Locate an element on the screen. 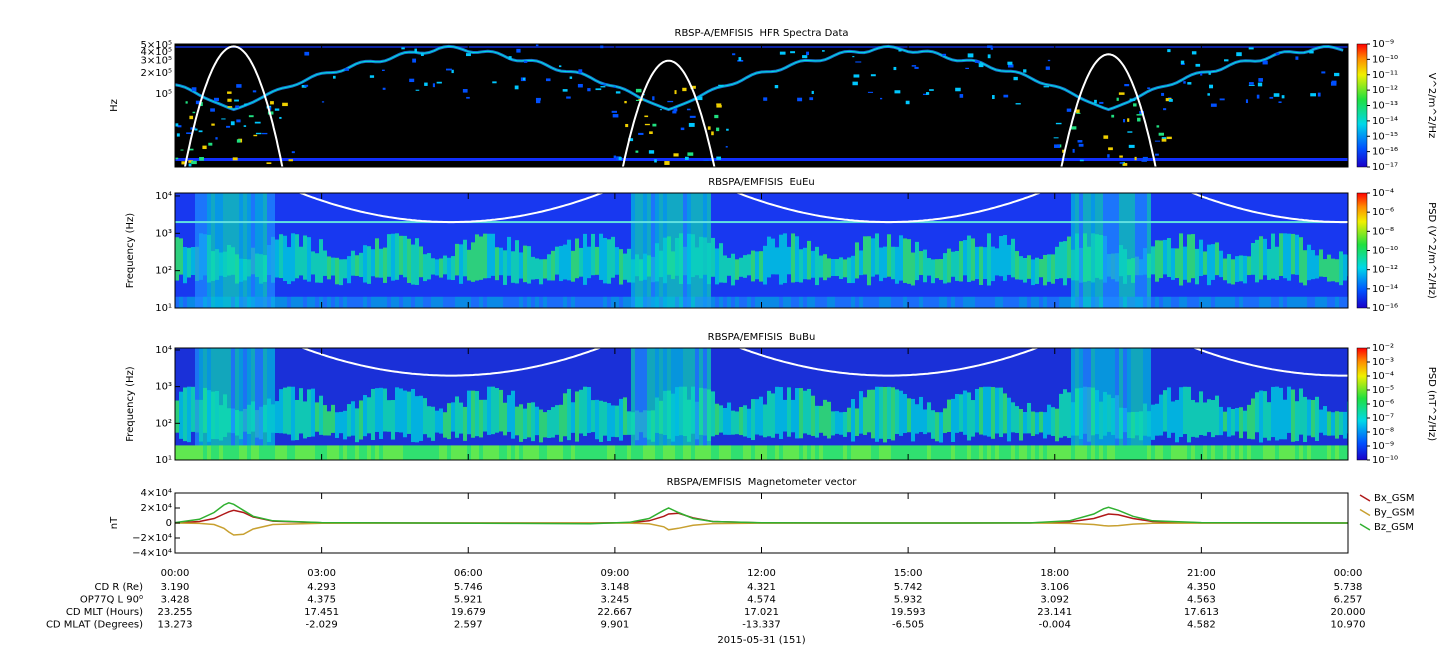 This screenshot has width=1447, height=658. x-tick-label: 00:00 is located at coordinates (1348, 573).